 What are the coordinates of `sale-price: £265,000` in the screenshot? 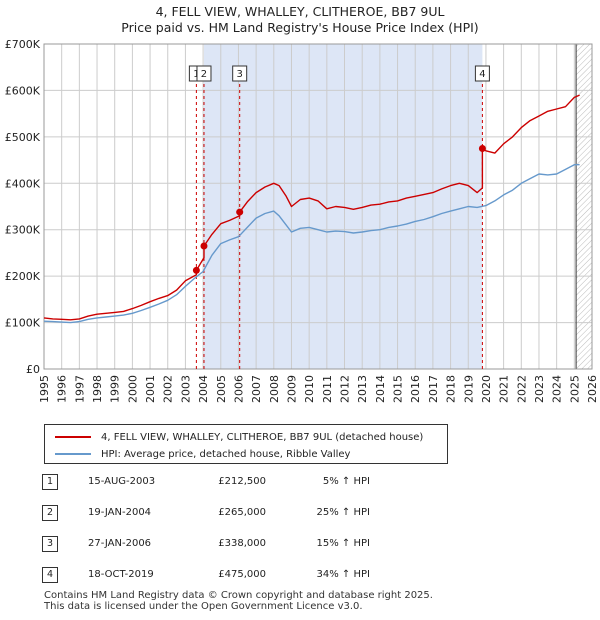 It's located at (242, 512).